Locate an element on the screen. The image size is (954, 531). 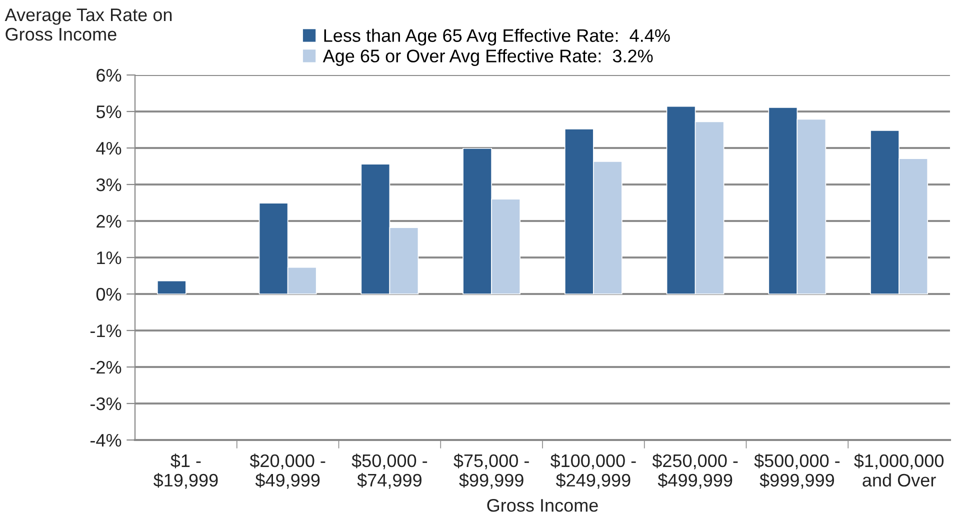
x-tick-label: $250,000 - $499,999 is located at coordinates (695, 471).